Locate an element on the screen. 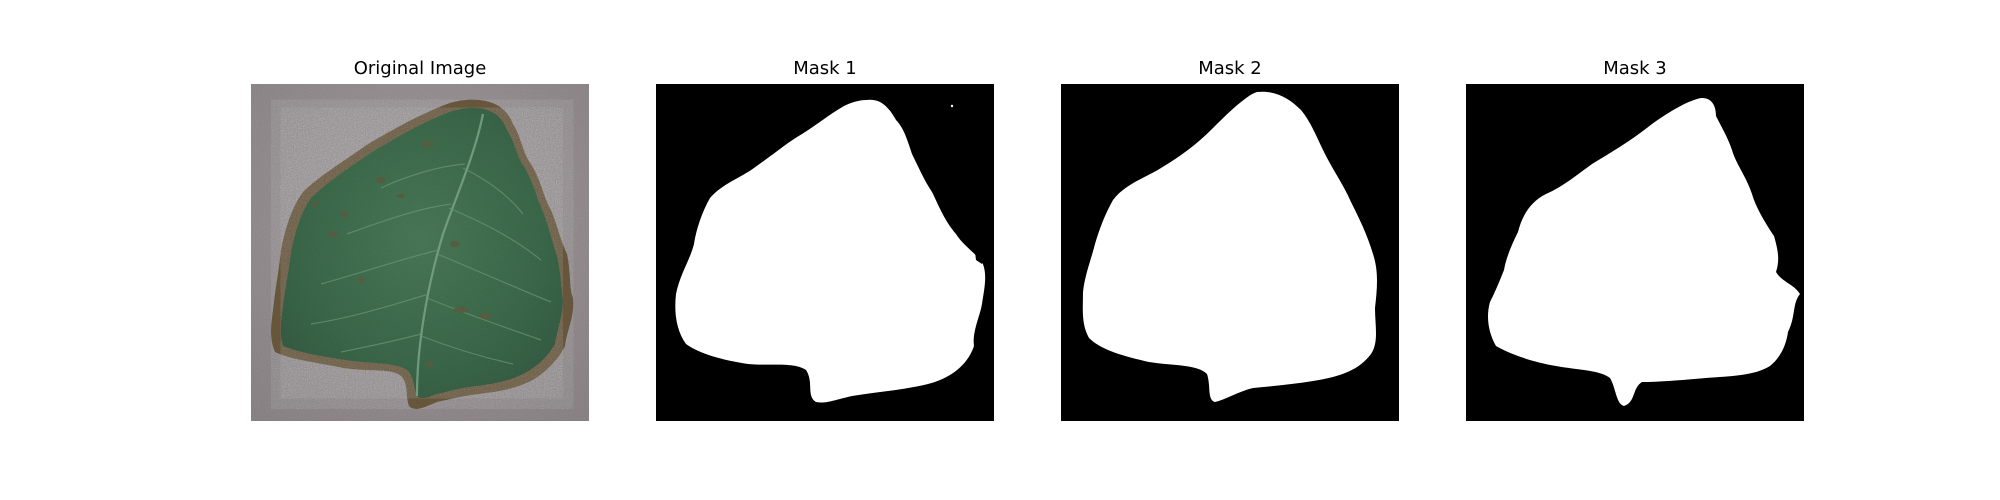 Image resolution: width=2000 pixels, height=500 pixels. mask-1-shape is located at coordinates (825, 252).